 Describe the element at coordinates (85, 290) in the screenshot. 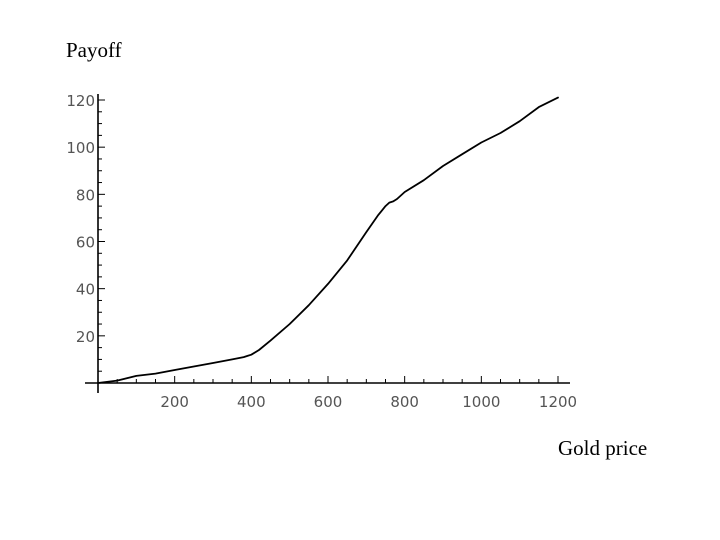

I see `y-tick-label: 40` at that location.